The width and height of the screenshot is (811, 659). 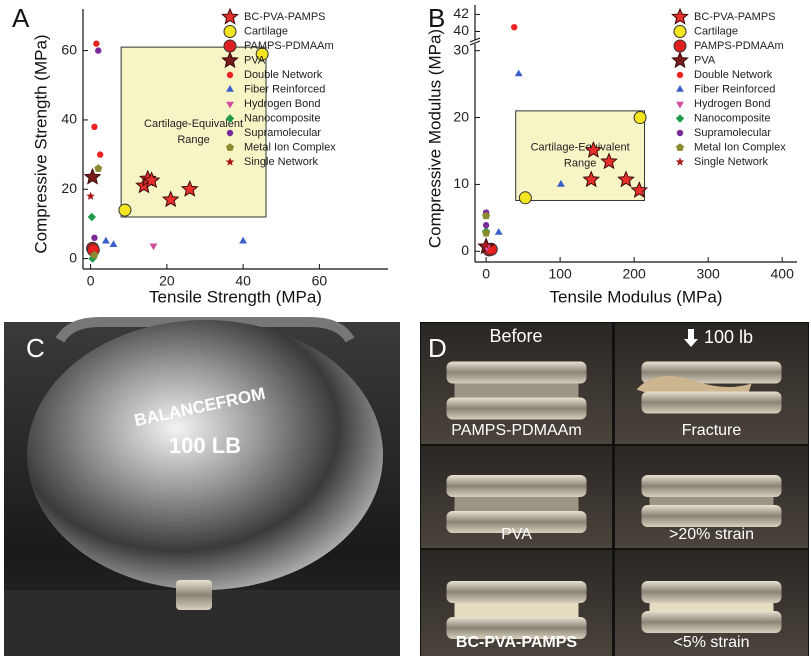 I want to click on x-tick-label: 300, so click(x=708, y=274).